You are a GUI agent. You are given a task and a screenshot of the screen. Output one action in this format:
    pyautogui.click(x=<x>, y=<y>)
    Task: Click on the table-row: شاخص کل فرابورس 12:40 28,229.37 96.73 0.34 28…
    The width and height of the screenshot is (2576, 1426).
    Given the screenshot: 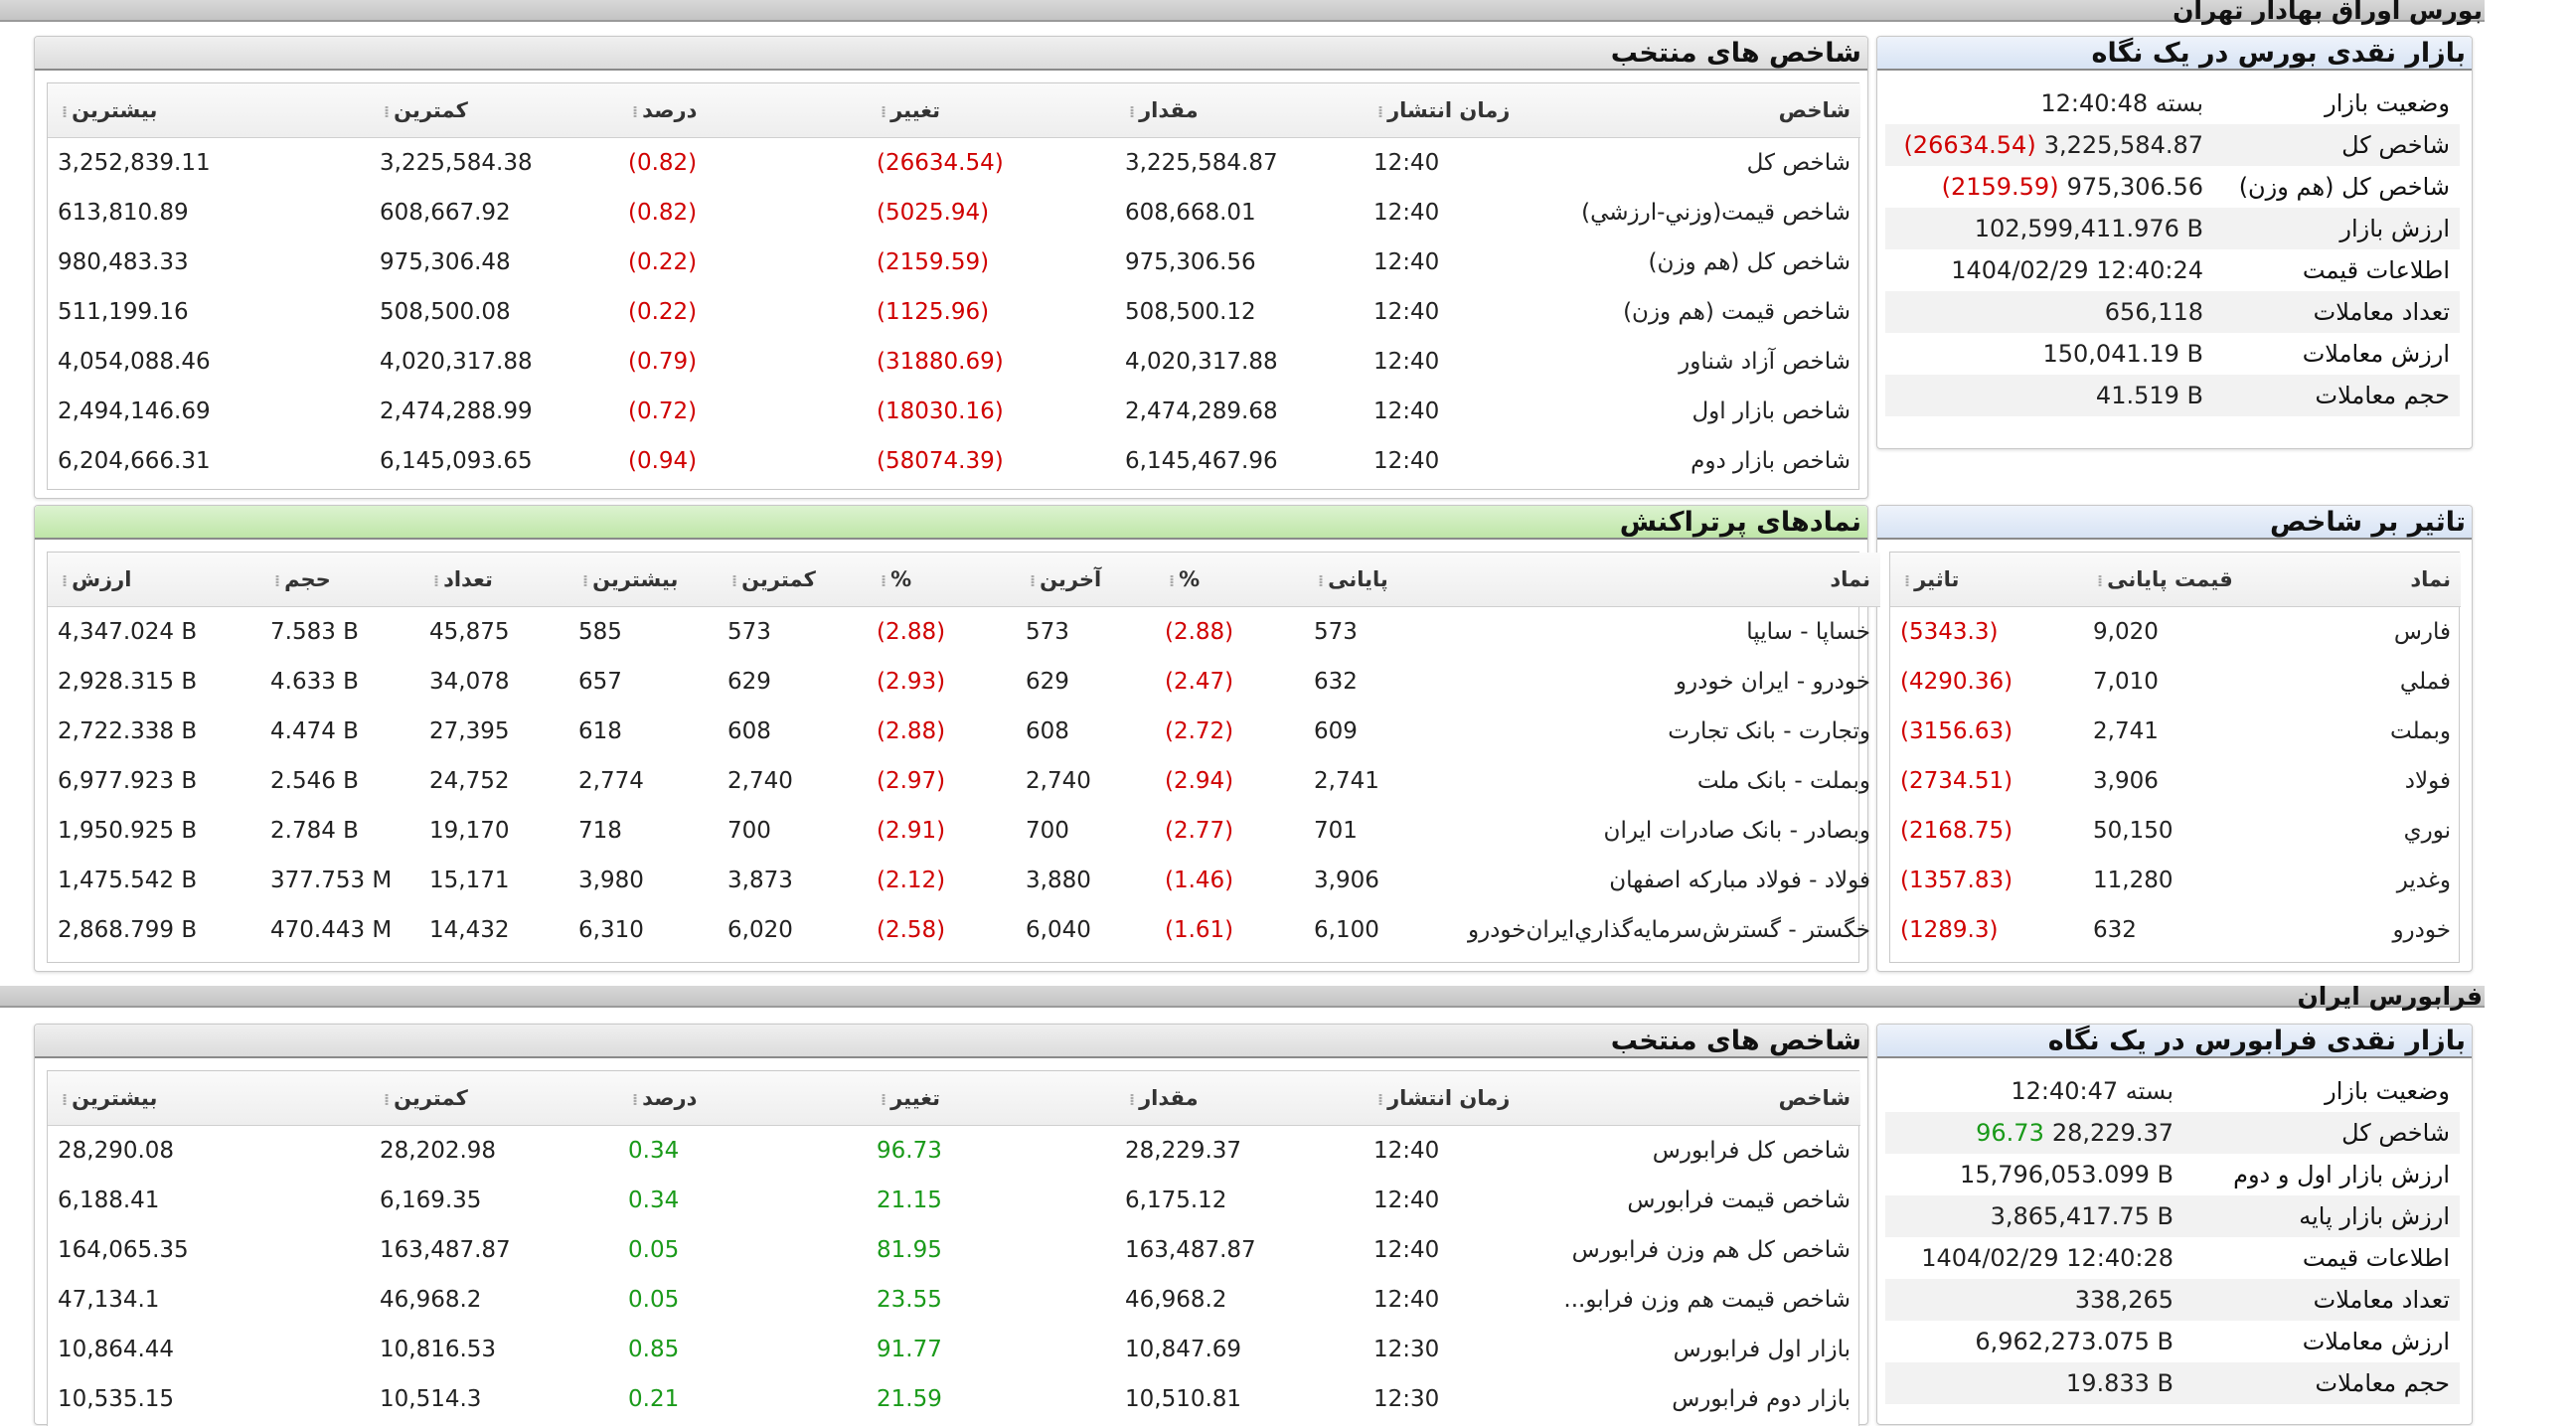 What is the action you would take?
    pyautogui.click(x=954, y=1151)
    